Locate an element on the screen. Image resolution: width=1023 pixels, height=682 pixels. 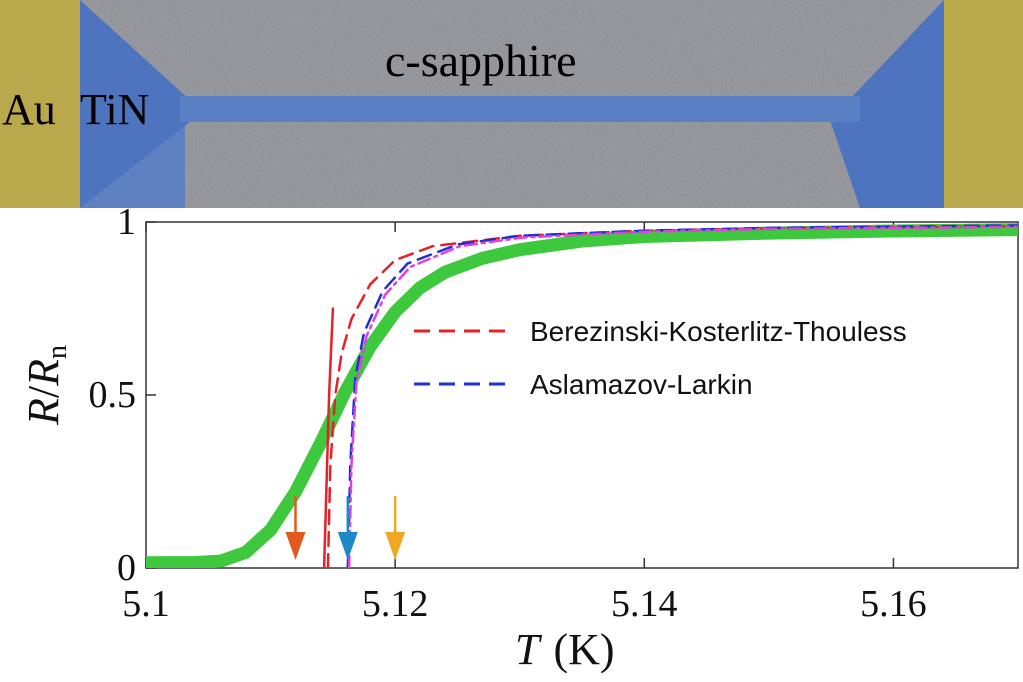
tin-taper-left is located at coordinates (135, 104).